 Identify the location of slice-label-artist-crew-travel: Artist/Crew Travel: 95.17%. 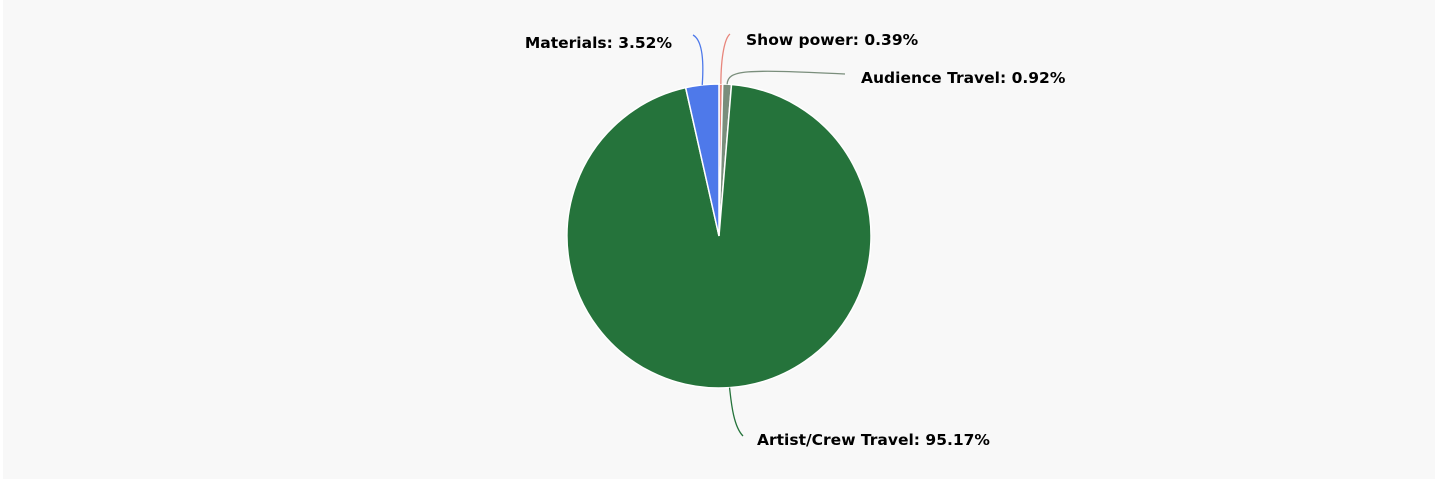
(873, 440).